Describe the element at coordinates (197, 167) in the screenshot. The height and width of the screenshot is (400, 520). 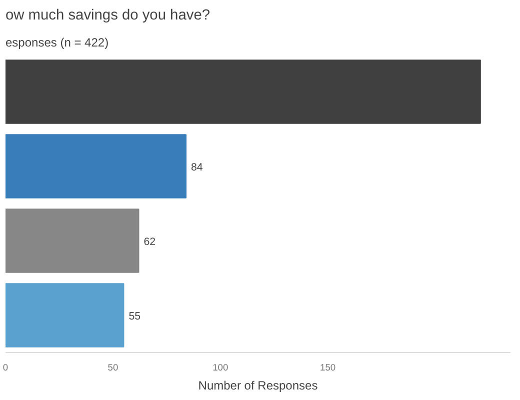
I see `data-label: 84` at that location.